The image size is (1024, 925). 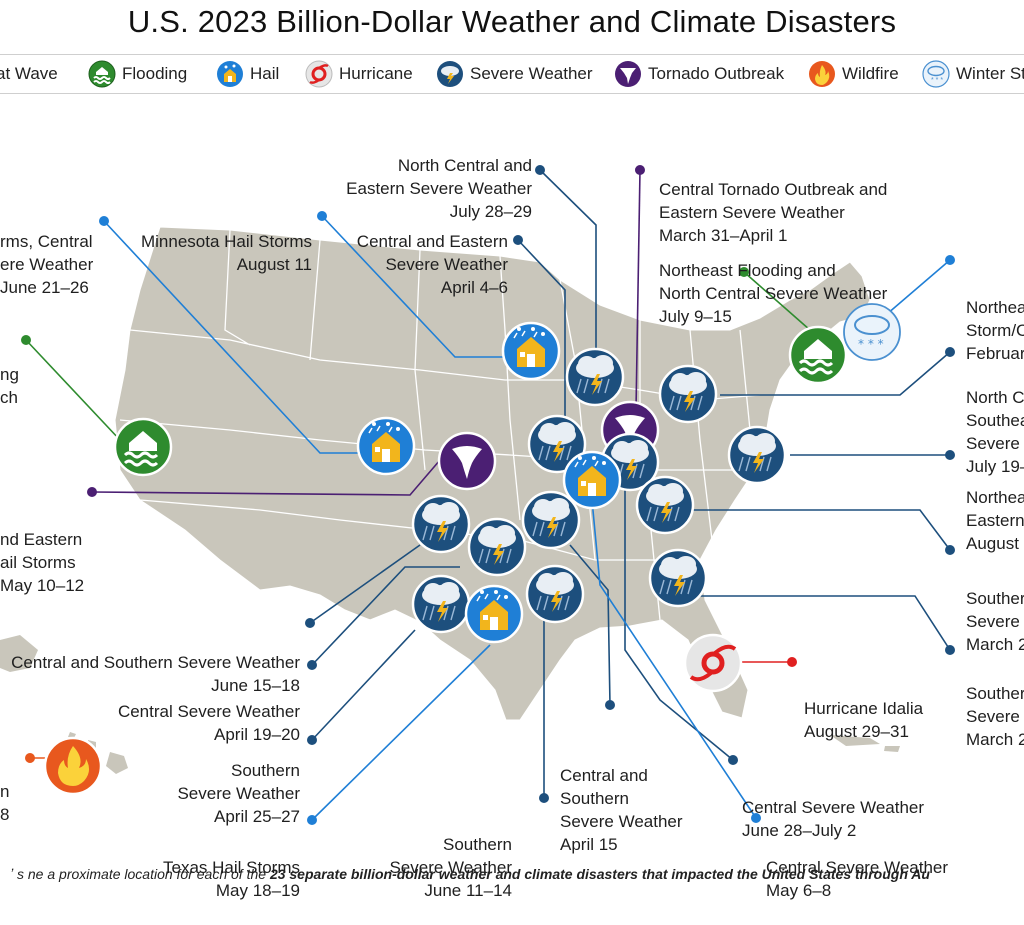 What do you see at coordinates (365, 584) in the screenshot?
I see `leader-central-southern-june` at bounding box center [365, 584].